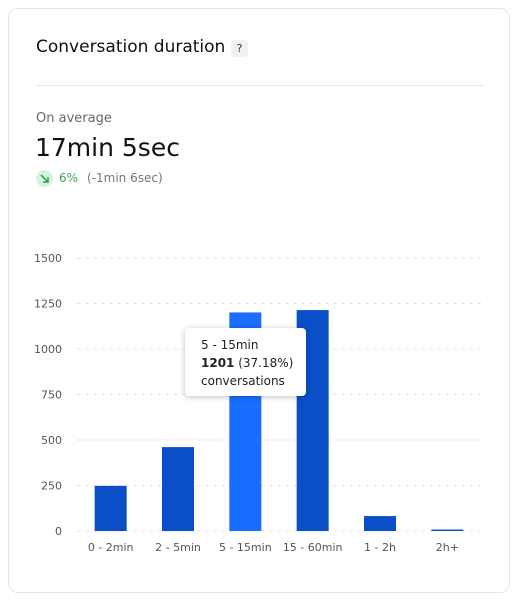 The width and height of the screenshot is (520, 605). What do you see at coordinates (447, 547) in the screenshot?
I see `x-tick-label: 2h+` at bounding box center [447, 547].